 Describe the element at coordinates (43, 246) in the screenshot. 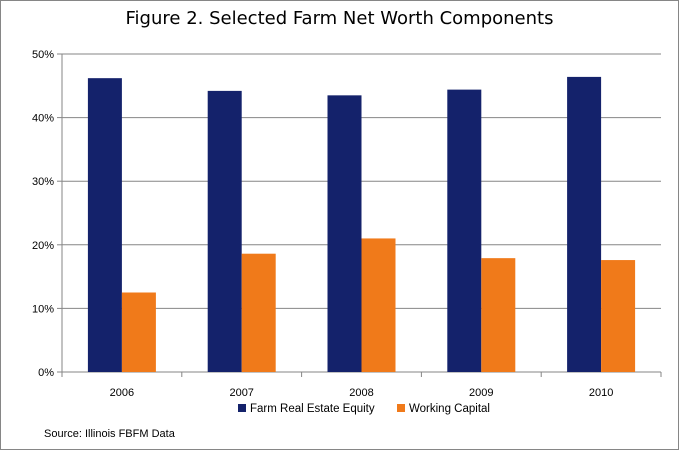

I see `y-tick-label: 20%` at that location.